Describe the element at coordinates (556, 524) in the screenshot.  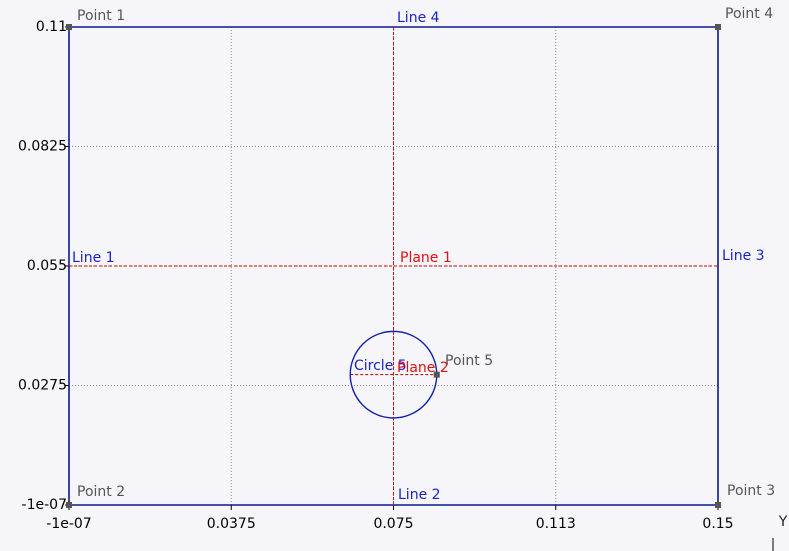
I see `x-tick-label: 0.113` at that location.